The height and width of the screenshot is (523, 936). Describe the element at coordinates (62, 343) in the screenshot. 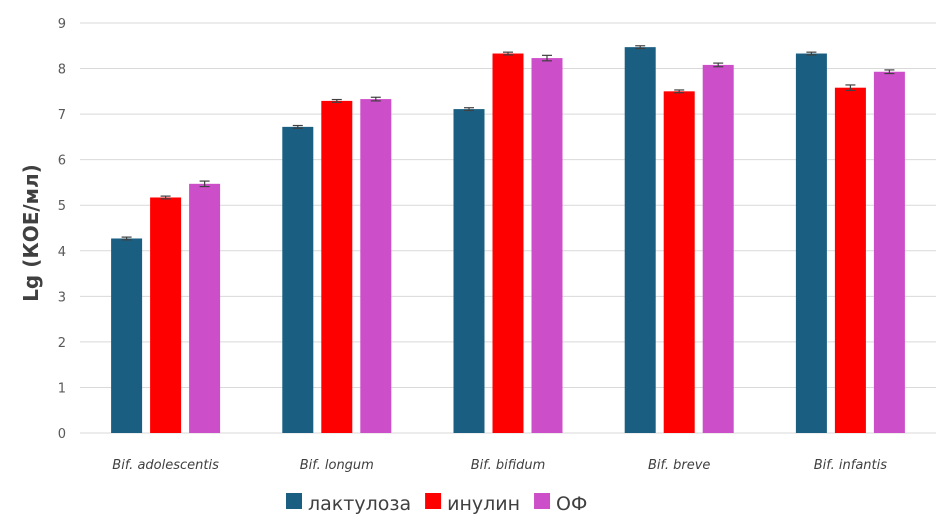

I see `y-tick-label: 2` at that location.